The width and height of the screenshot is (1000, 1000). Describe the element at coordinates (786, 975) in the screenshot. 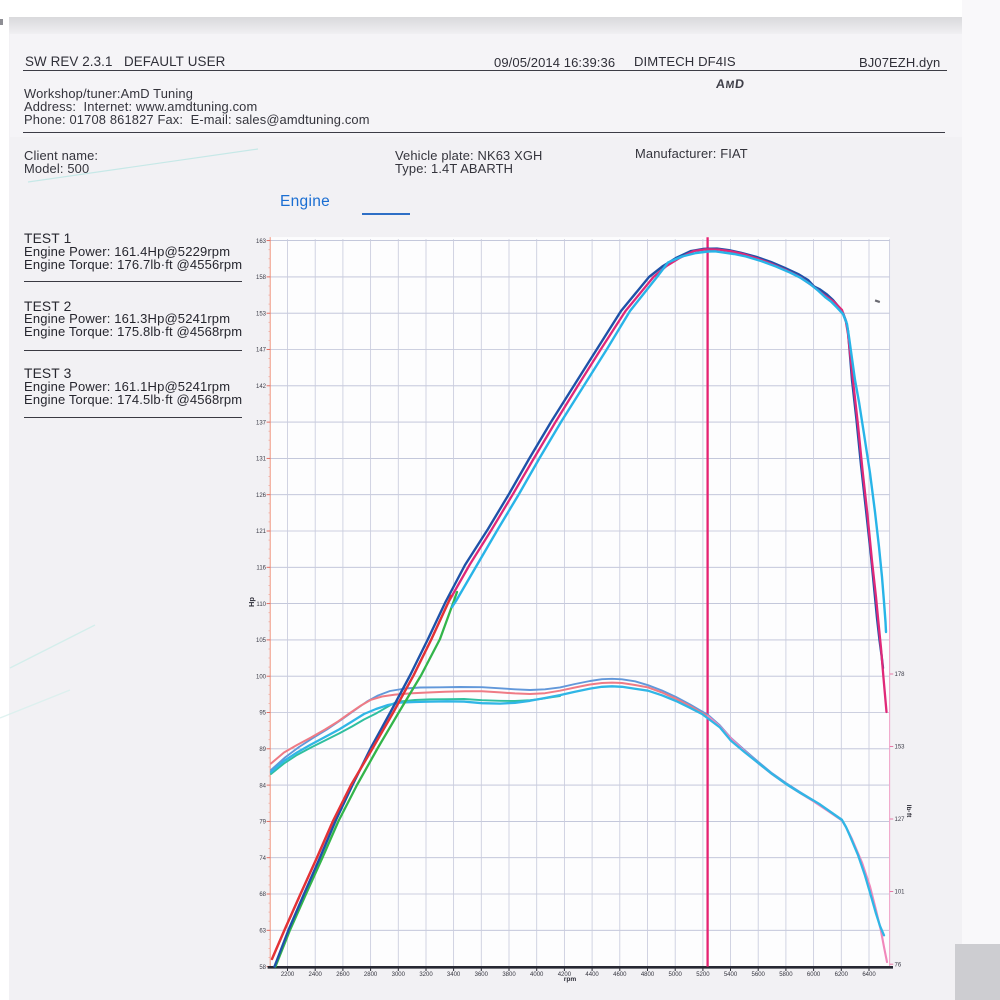

I see `svg-text: 5800` at that location.